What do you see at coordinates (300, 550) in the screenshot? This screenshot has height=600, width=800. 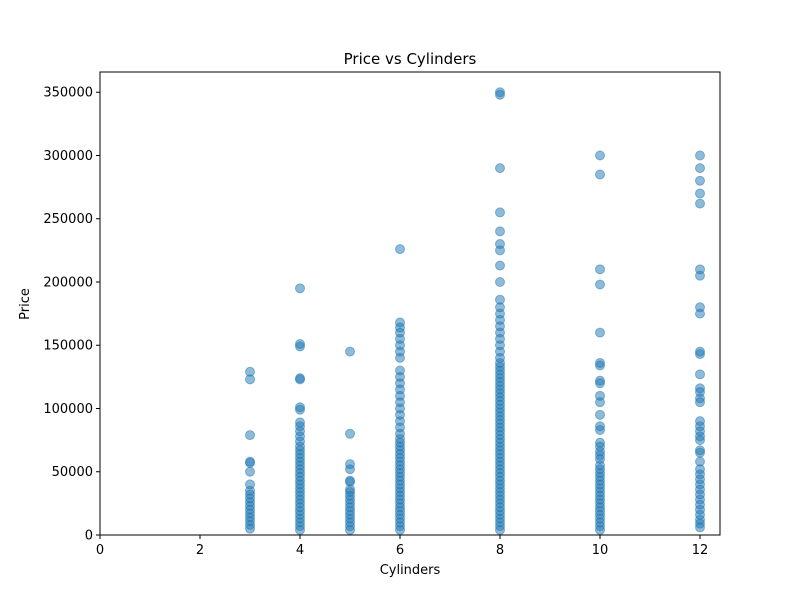 I see `x-tick-label: 4` at bounding box center [300, 550].